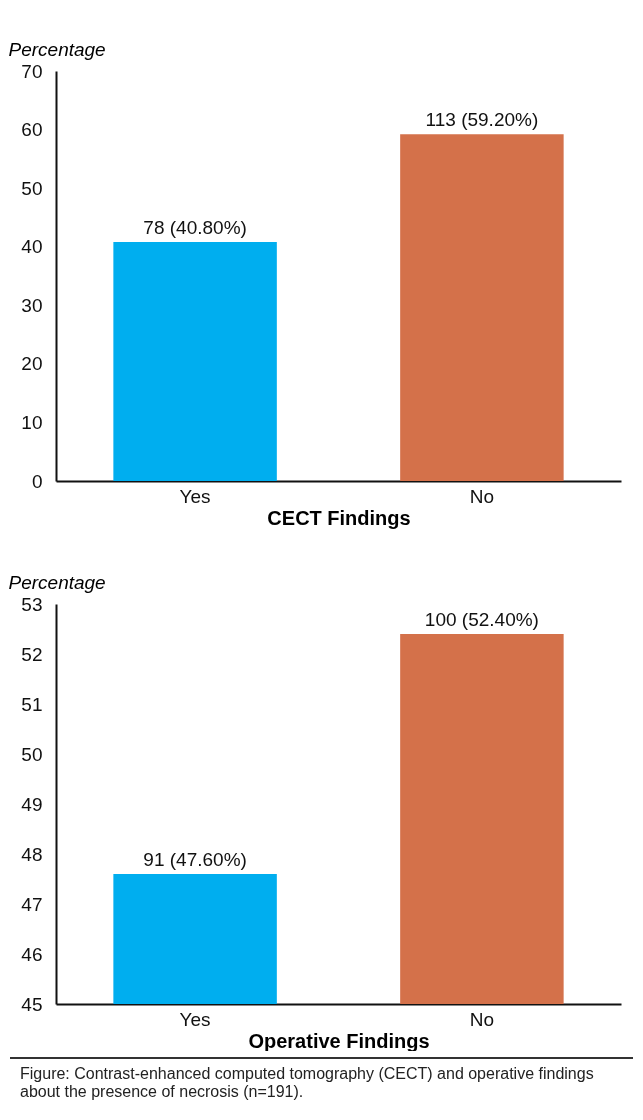 The height and width of the screenshot is (1120, 643). What do you see at coordinates (37, 481) in the screenshot?
I see `y-tick-label: 0` at bounding box center [37, 481].